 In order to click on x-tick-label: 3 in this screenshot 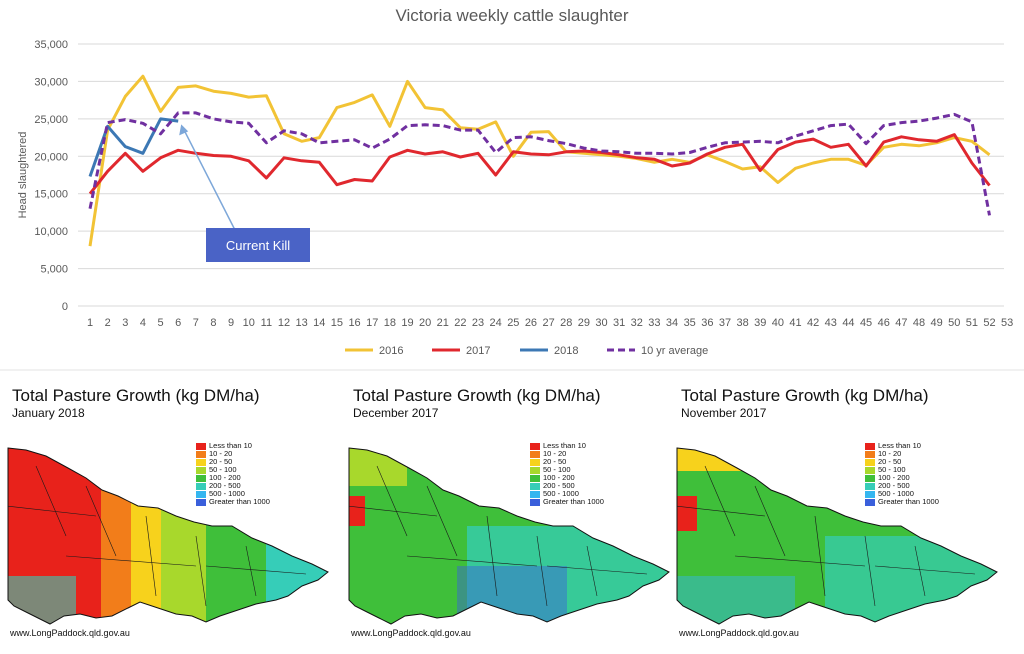, I will do `click(125, 323)`.